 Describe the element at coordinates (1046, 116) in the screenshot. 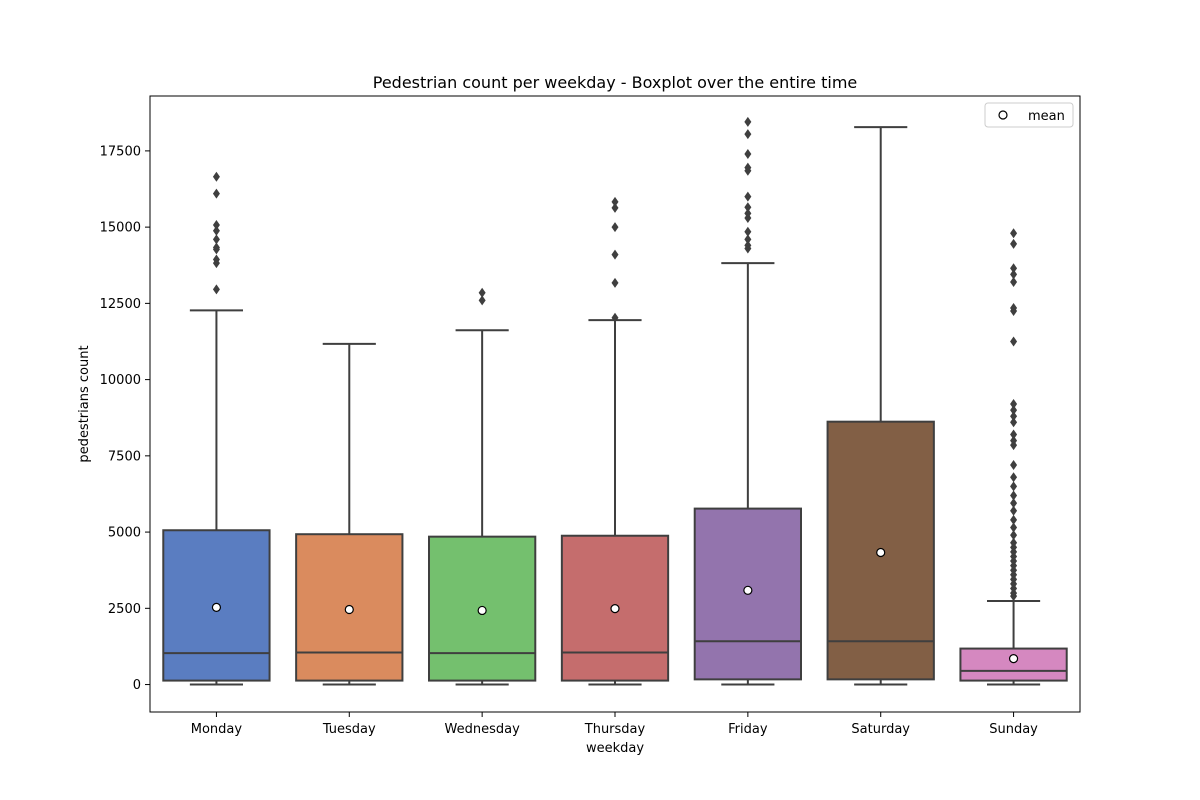

I see `legend-mean-label: mean` at that location.